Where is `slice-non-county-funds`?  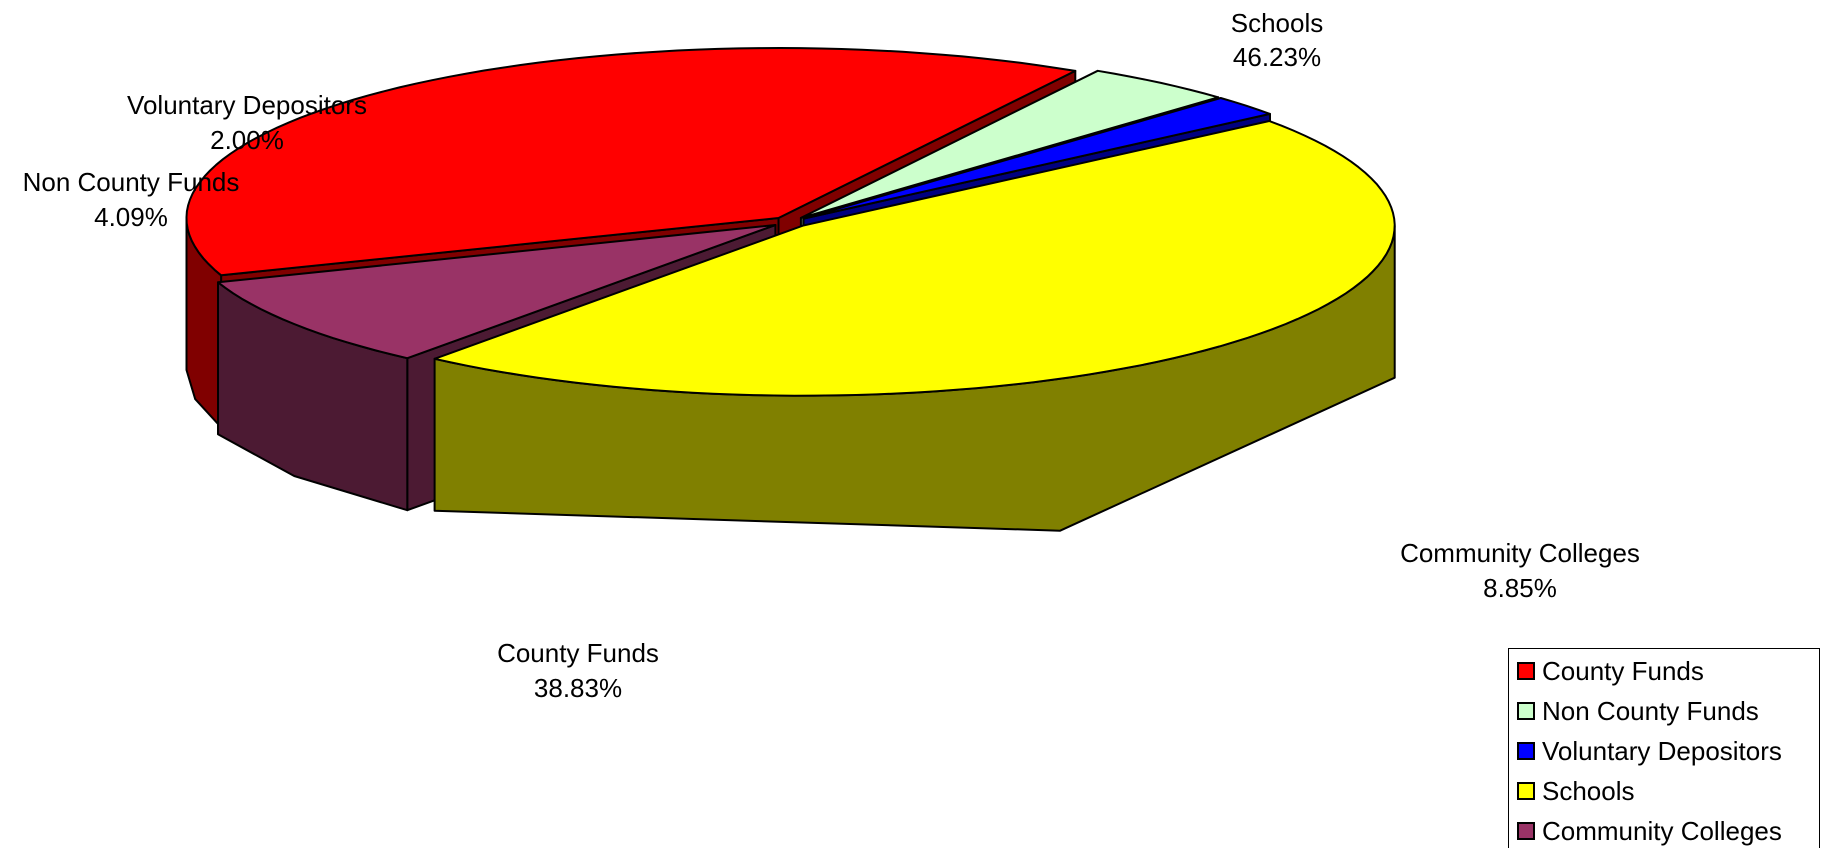
slice-non-county-funds is located at coordinates (1009, 144).